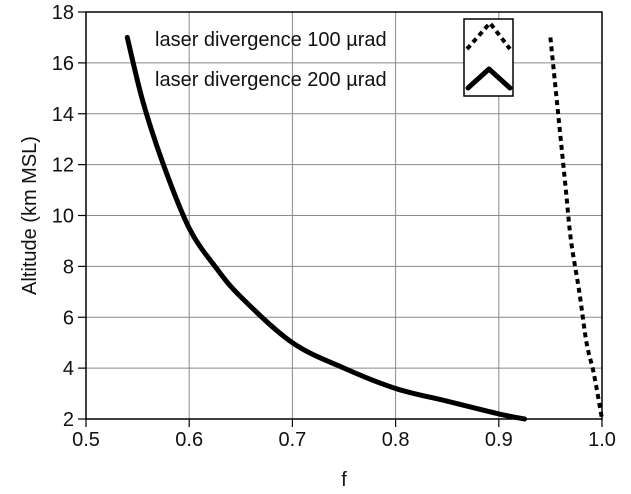 The image size is (631, 494). What do you see at coordinates (499, 440) in the screenshot?
I see `x-tick-label-4: 0.9` at bounding box center [499, 440].